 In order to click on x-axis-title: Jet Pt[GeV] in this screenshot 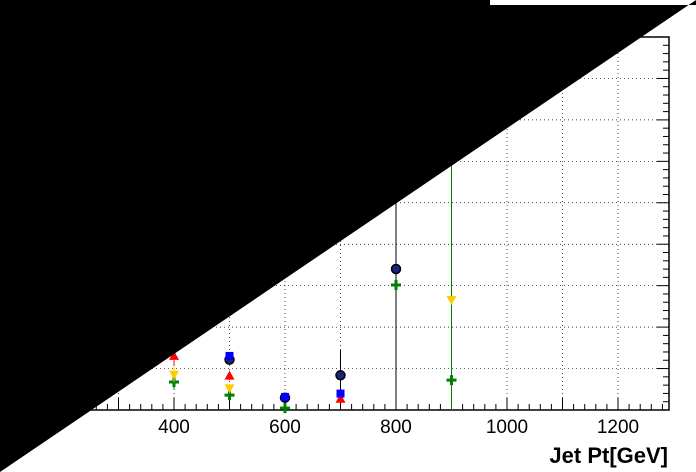, I will do `click(608, 455)`.